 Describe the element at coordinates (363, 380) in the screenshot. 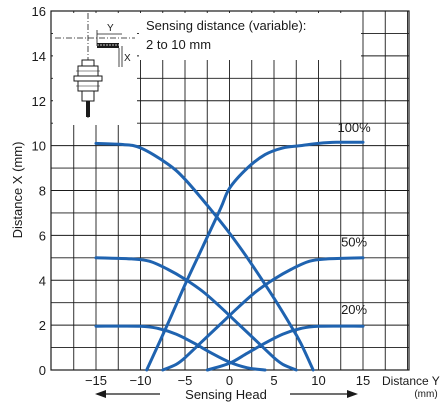

I see `x-tick-label: 15` at that location.